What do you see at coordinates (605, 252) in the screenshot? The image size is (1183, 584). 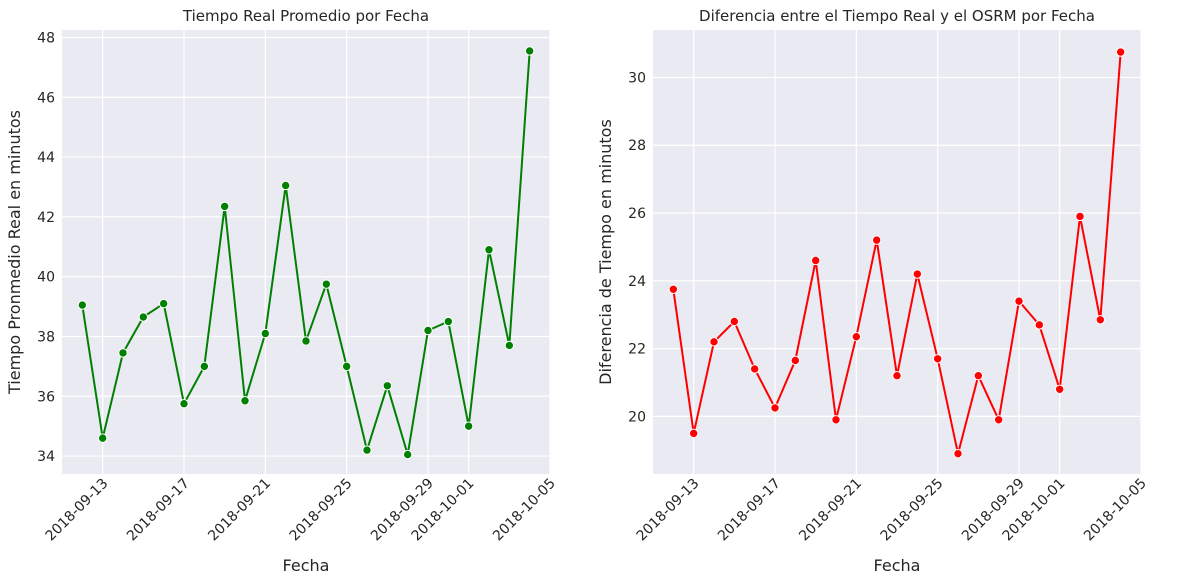 I see `y-axis-label: Diferencia de Tiempo en minutos` at bounding box center [605, 252].